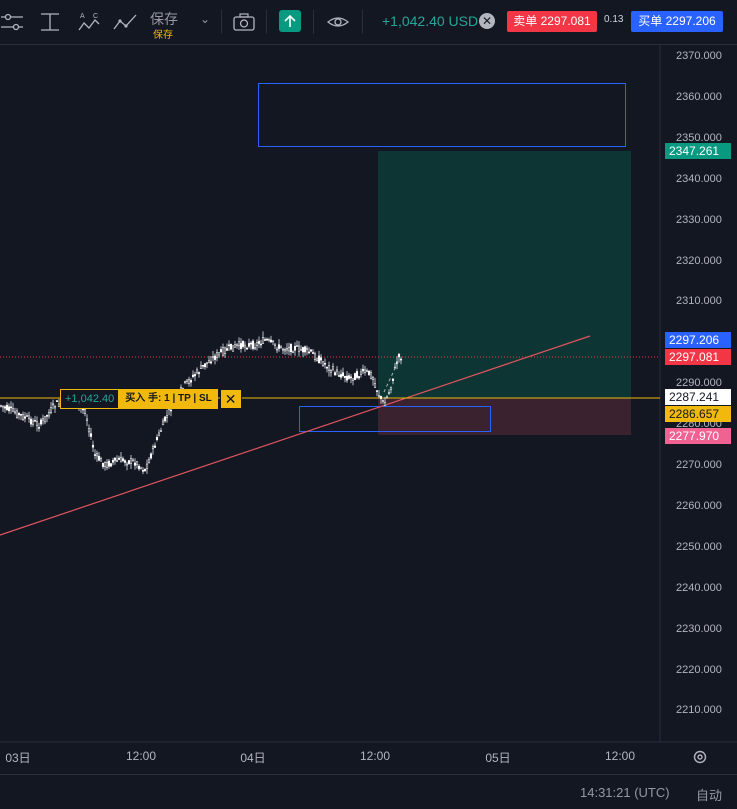 The width and height of the screenshot is (737, 809). What do you see at coordinates (700, 759) in the screenshot?
I see `settings-gear-icon` at bounding box center [700, 759].